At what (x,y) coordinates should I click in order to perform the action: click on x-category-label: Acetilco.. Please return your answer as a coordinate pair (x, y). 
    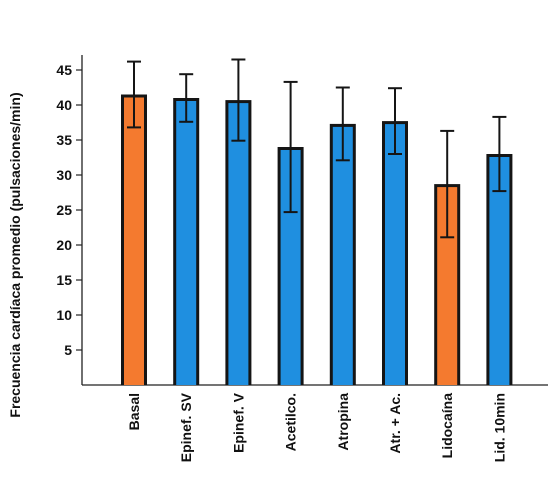
    Looking at the image, I should click on (291, 422).